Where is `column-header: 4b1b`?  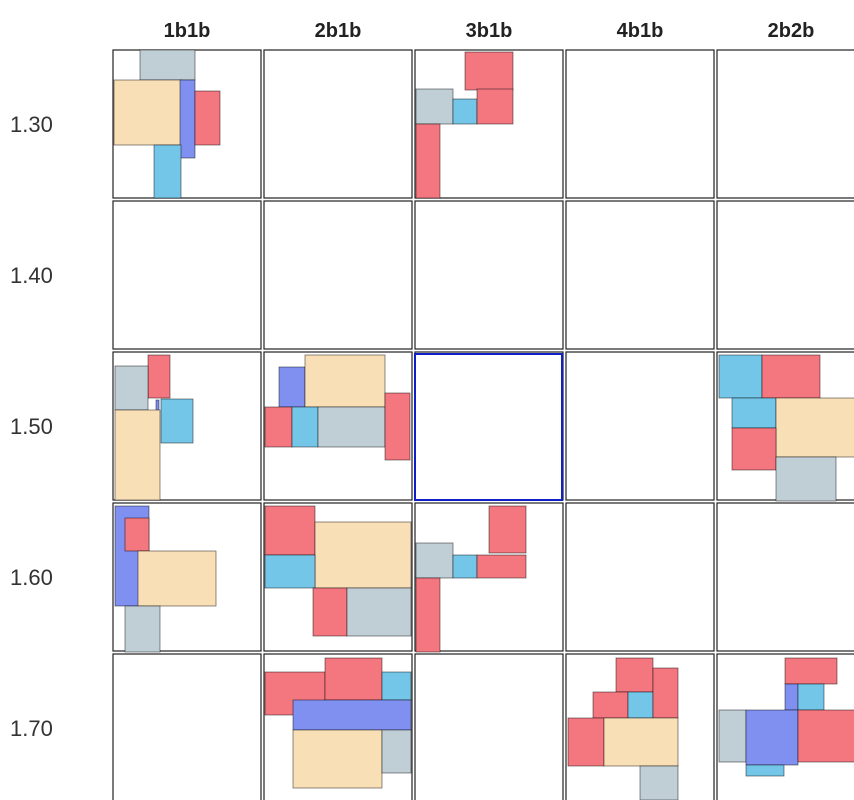 column-header: 4b1b is located at coordinates (640, 31).